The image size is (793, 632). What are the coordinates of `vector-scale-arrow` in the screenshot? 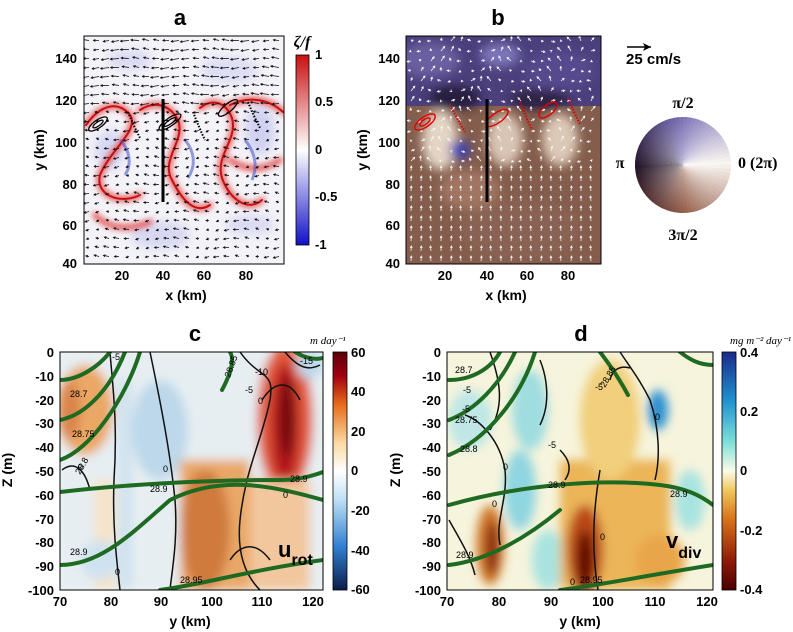 It's located at (639, 47).